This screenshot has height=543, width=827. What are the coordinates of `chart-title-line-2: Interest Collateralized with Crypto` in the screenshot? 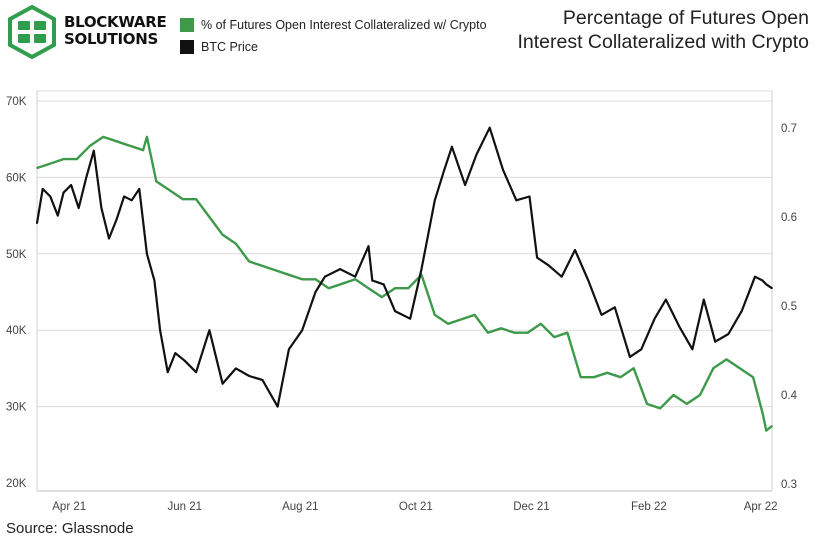 It's located at (663, 42).